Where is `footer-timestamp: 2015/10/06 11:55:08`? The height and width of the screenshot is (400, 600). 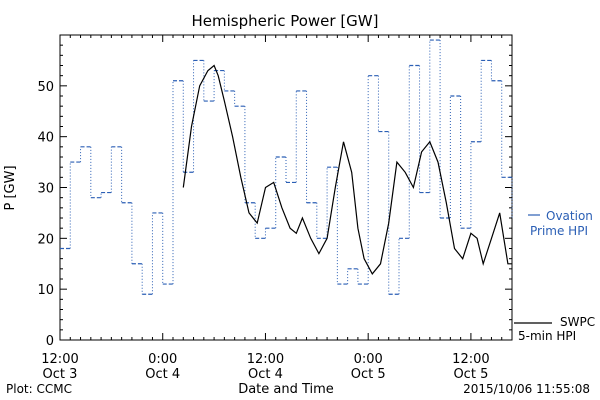
footer-timestamp: 2015/10/06 11:55:08 is located at coordinates (526, 389).